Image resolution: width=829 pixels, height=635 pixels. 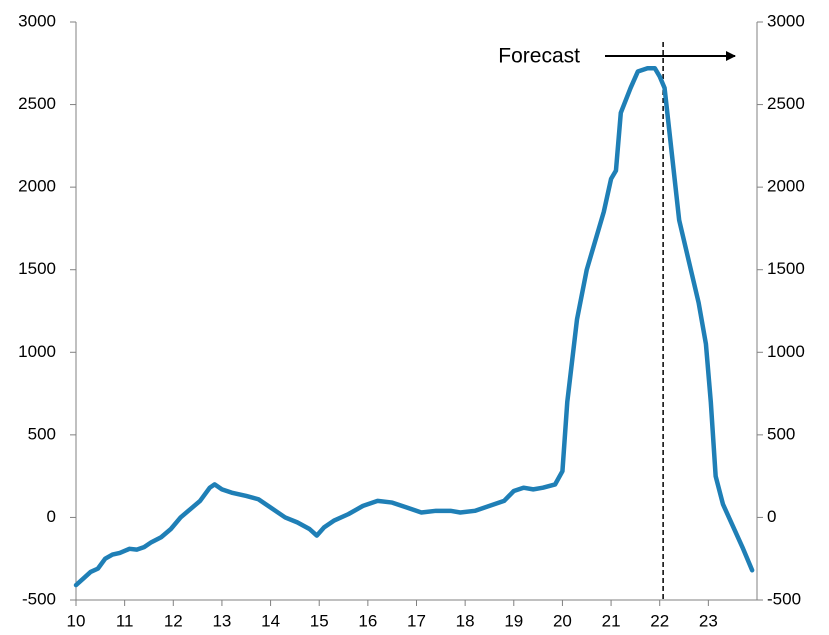 I want to click on x-tick-label: 10, so click(x=76, y=620).